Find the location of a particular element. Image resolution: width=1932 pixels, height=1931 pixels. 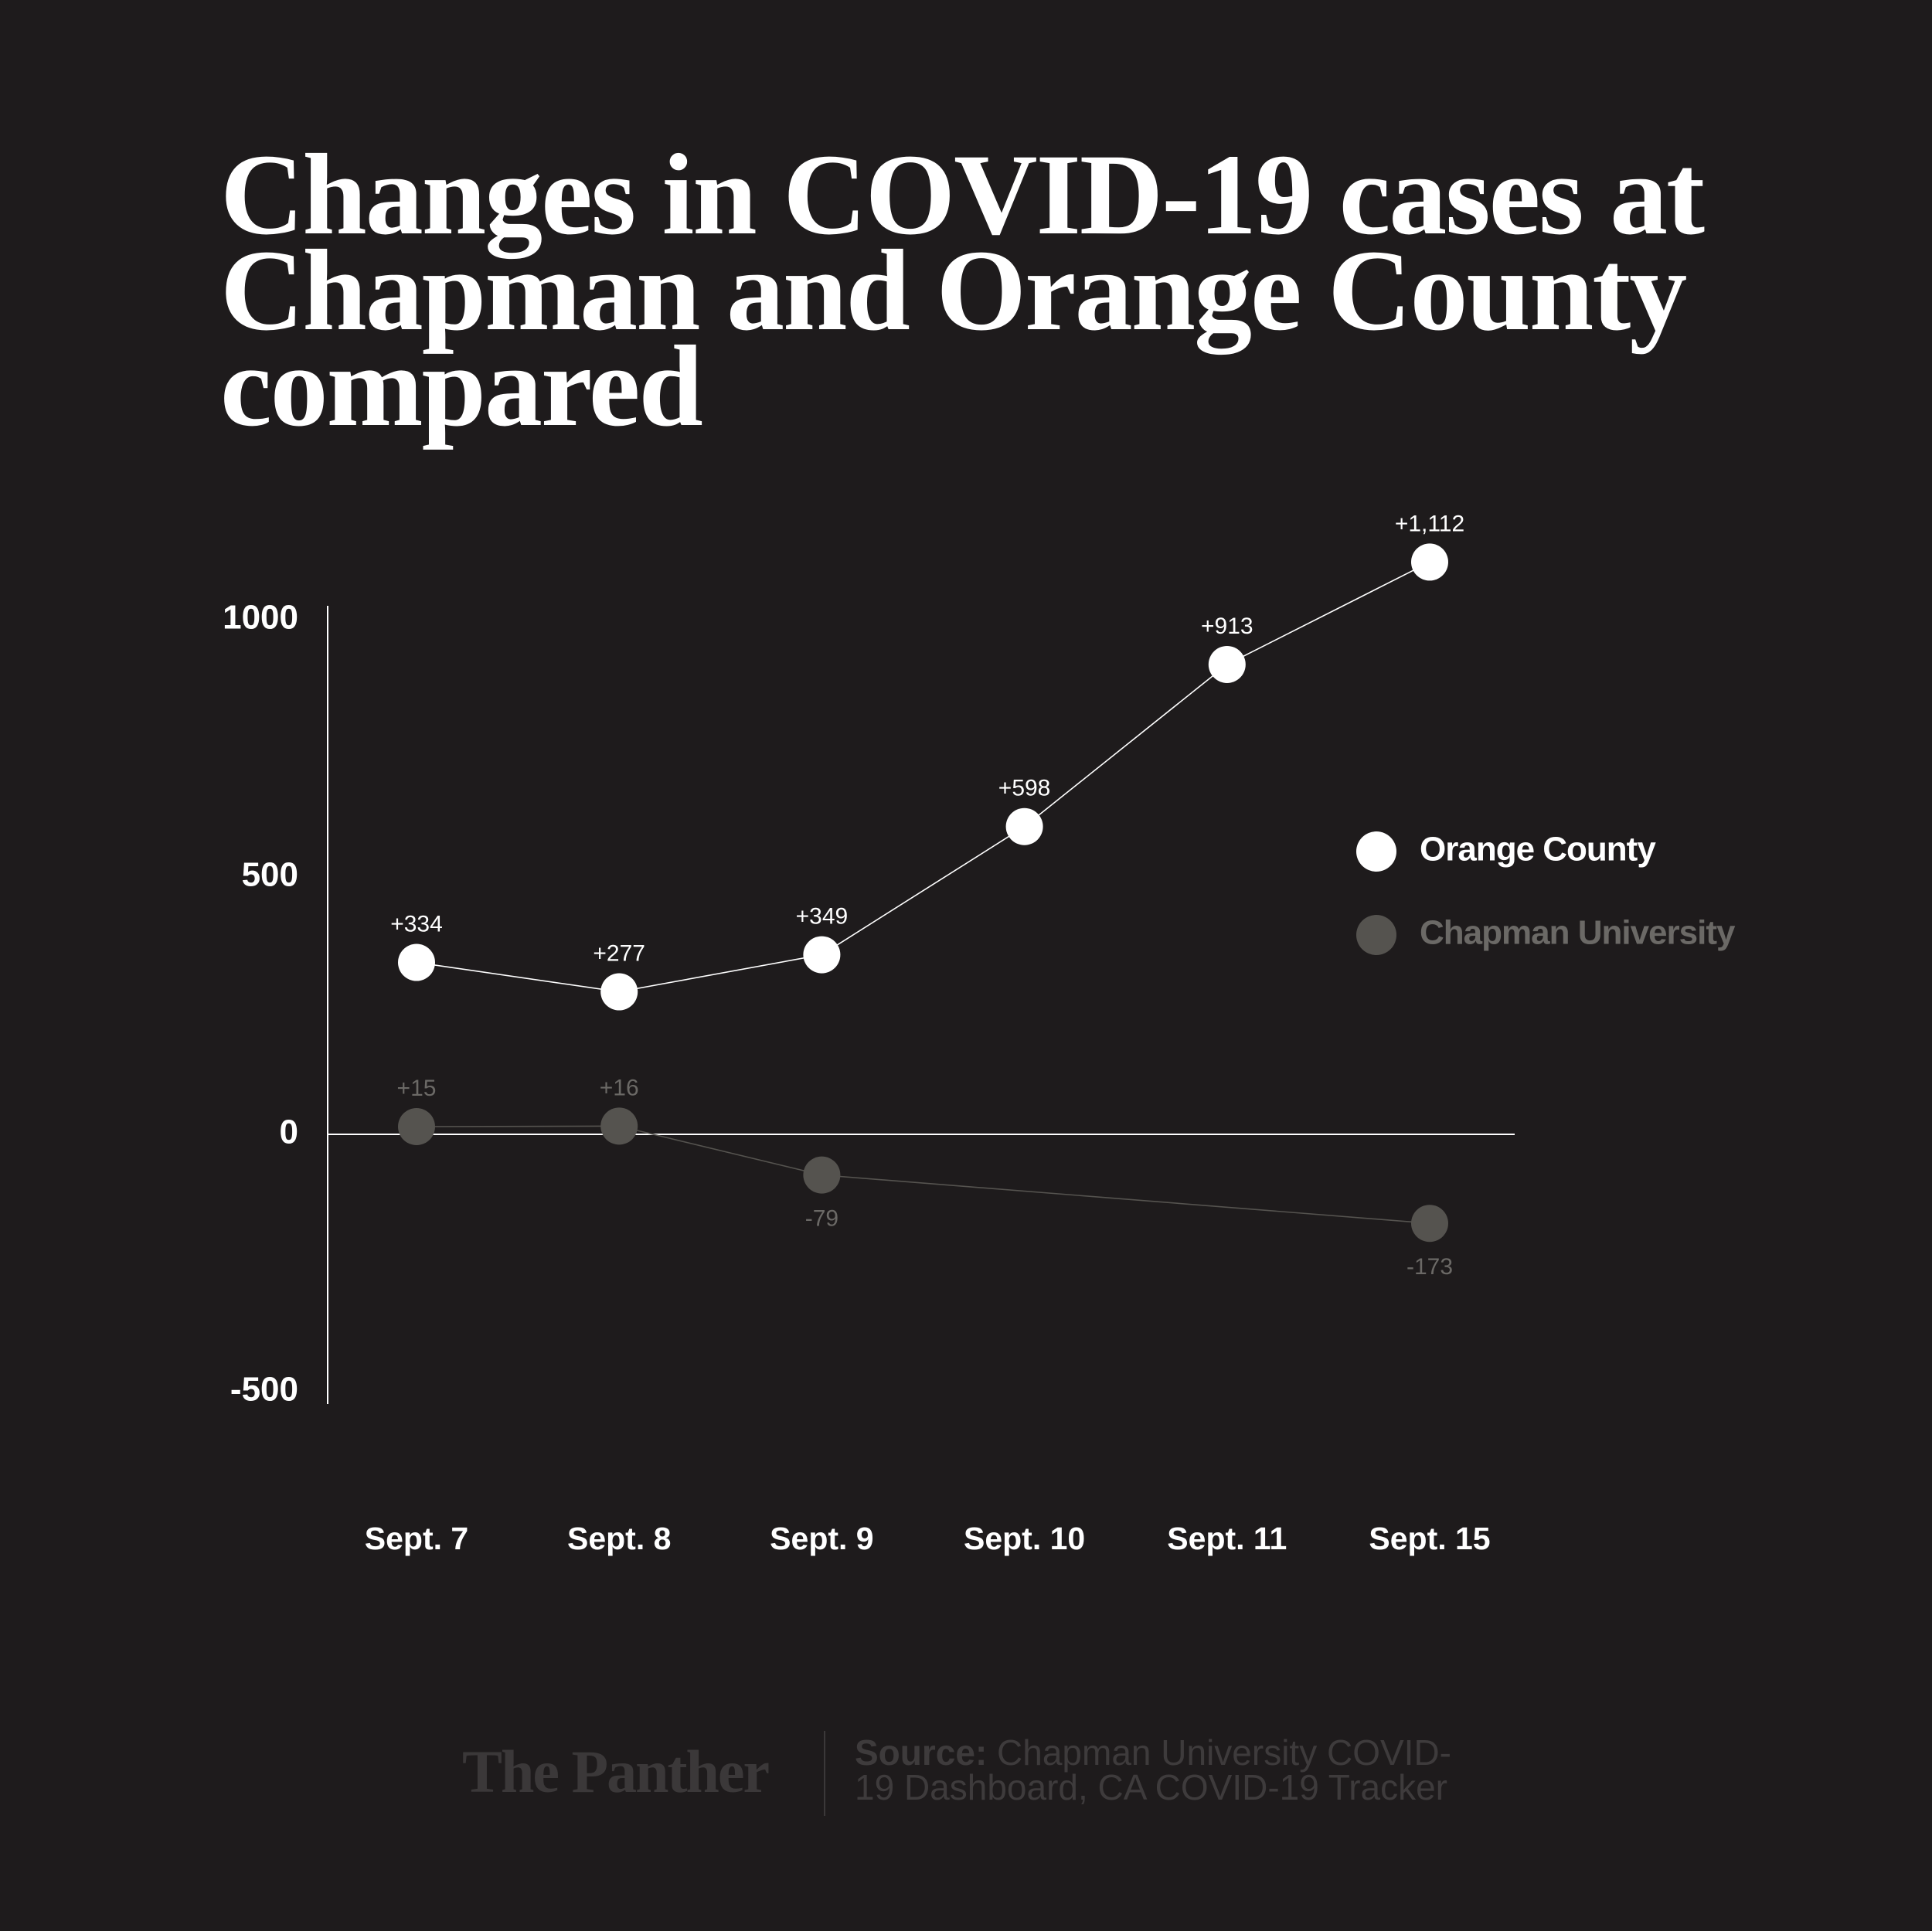

y-tick-label: 0 is located at coordinates (289, 1132).